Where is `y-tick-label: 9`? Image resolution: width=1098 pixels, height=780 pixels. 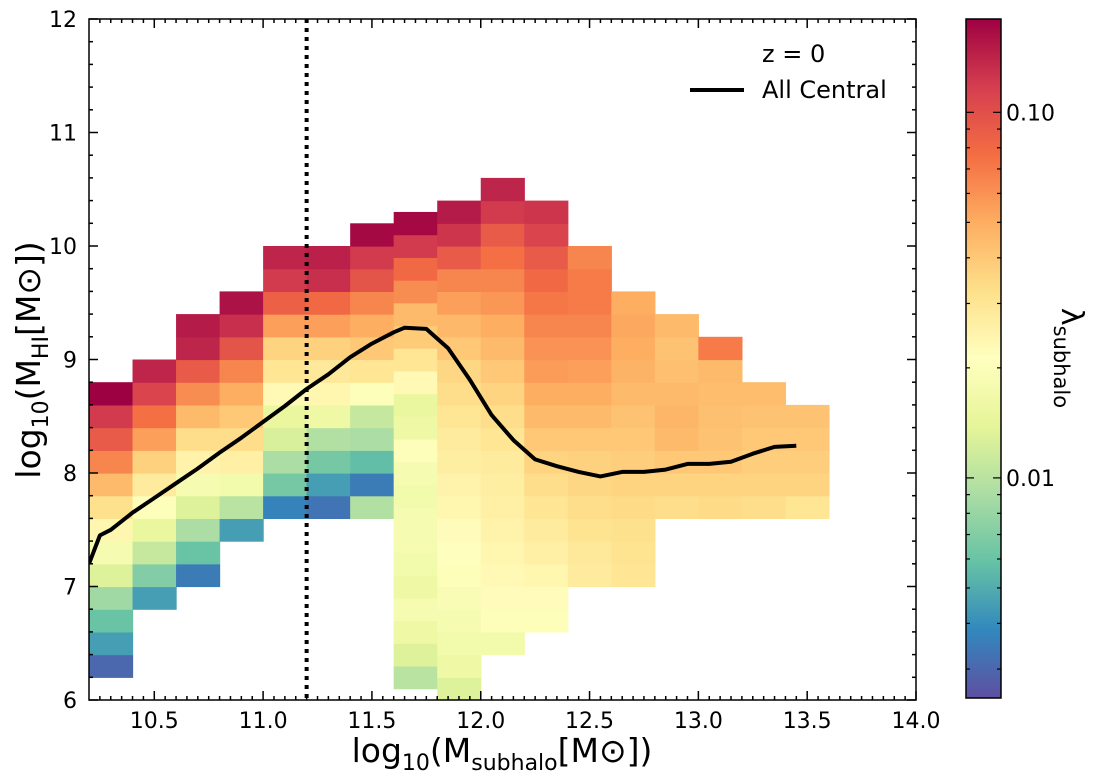 y-tick-label: 9 is located at coordinates (70, 361).